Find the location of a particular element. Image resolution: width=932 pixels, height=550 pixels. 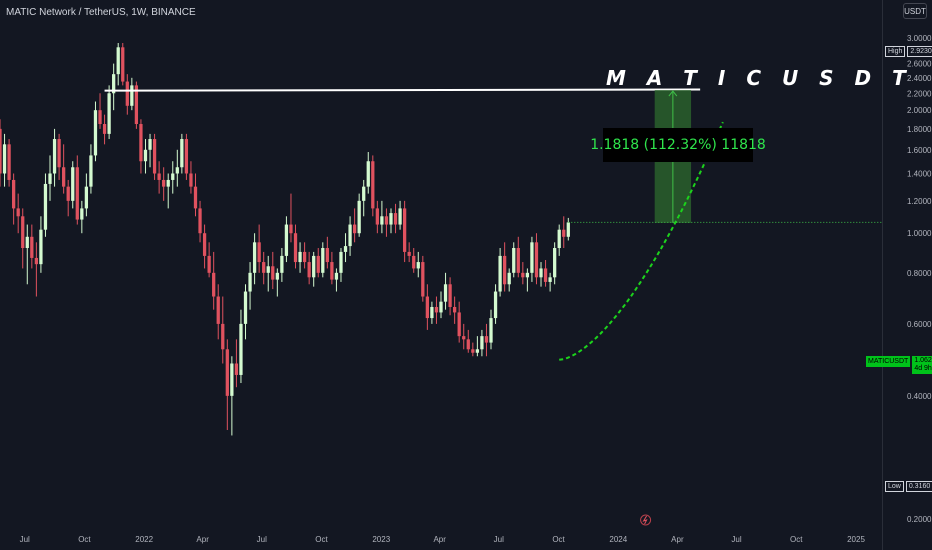

price-tick-label: 2.4000 is located at coordinates (919, 78).